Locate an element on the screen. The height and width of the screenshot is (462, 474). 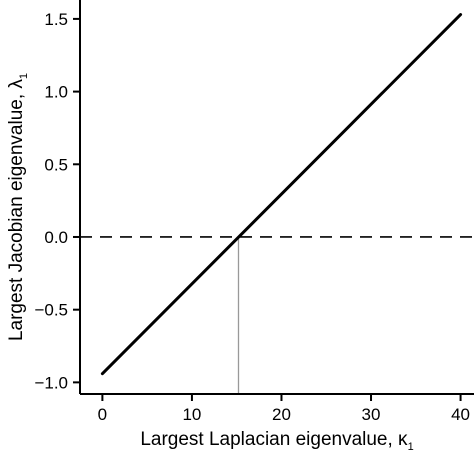
x-tick-label: 0 is located at coordinates (102, 414).